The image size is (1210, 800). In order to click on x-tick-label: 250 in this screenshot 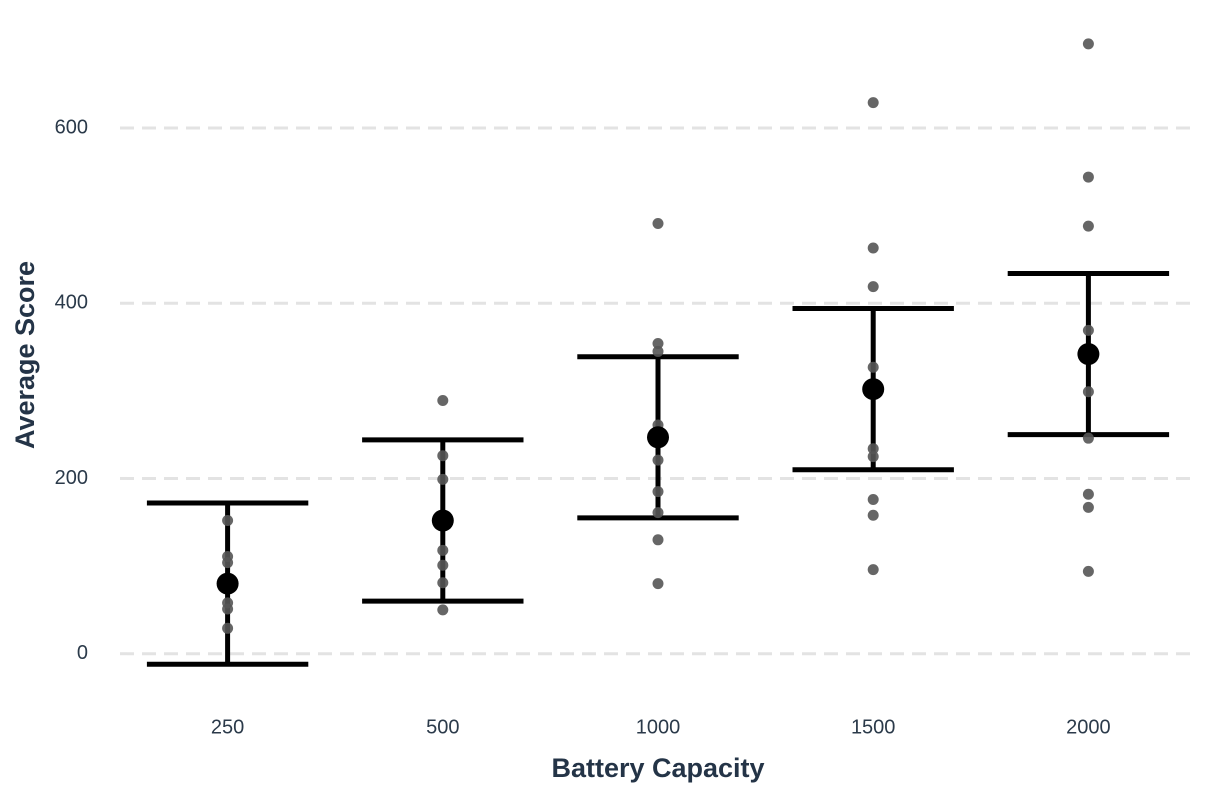, I will do `click(227, 727)`.